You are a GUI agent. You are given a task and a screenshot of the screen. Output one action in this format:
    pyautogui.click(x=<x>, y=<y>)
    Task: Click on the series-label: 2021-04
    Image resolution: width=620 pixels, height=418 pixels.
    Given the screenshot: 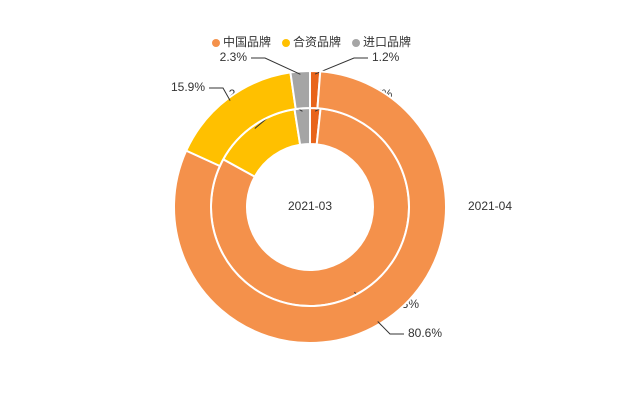 What is the action you would take?
    pyautogui.click(x=490, y=206)
    